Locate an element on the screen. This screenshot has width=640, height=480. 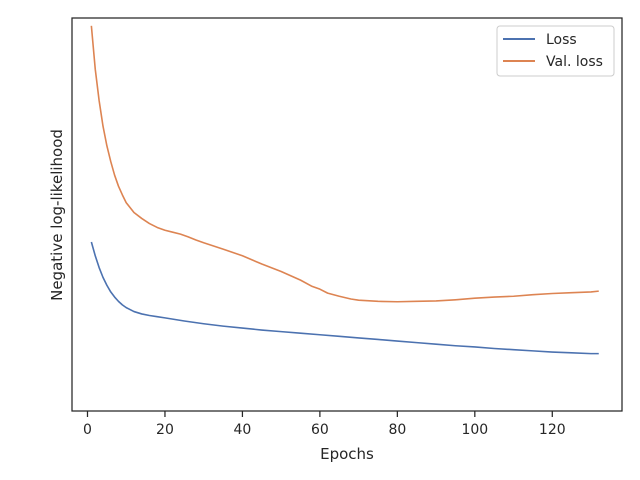
x-tick-label-80: 80 is located at coordinates (397, 430).